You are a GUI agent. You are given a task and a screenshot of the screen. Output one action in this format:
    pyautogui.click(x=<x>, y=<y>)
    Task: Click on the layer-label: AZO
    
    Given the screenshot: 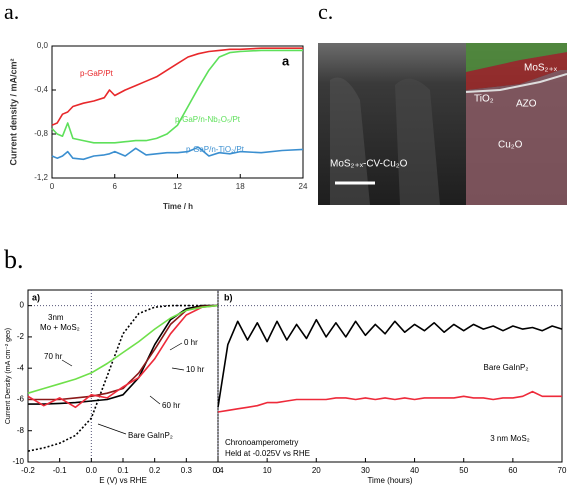 What is the action you would take?
    pyautogui.click(x=526, y=104)
    